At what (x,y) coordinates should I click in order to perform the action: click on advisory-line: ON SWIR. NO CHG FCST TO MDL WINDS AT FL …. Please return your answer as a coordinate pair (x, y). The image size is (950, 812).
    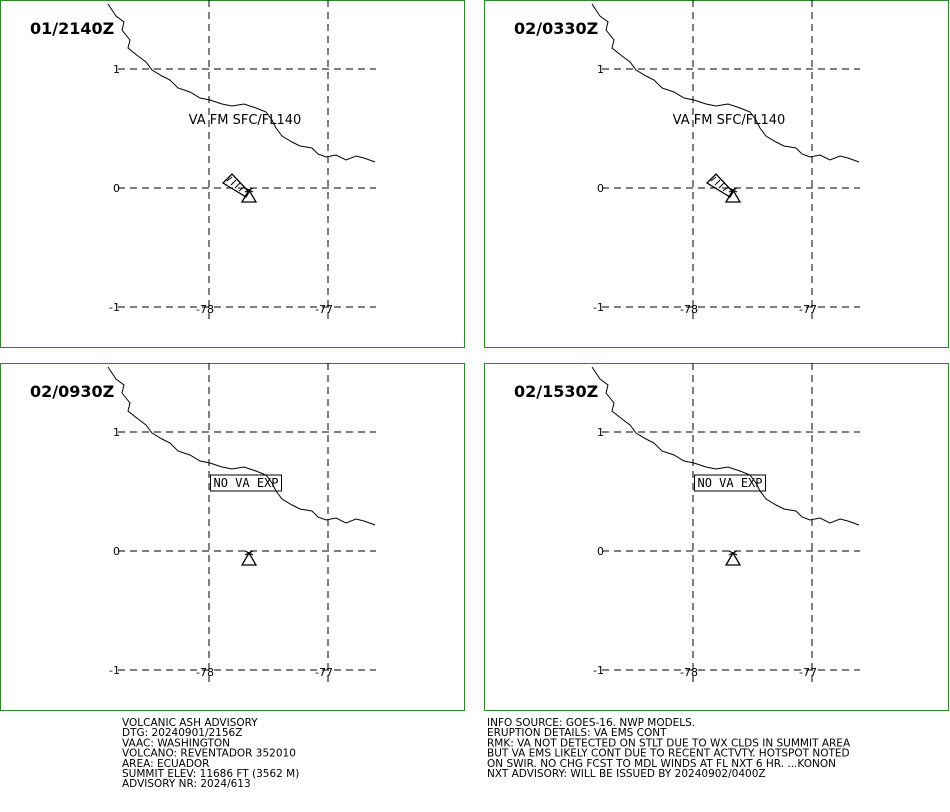
    Looking at the image, I should click on (661, 764).